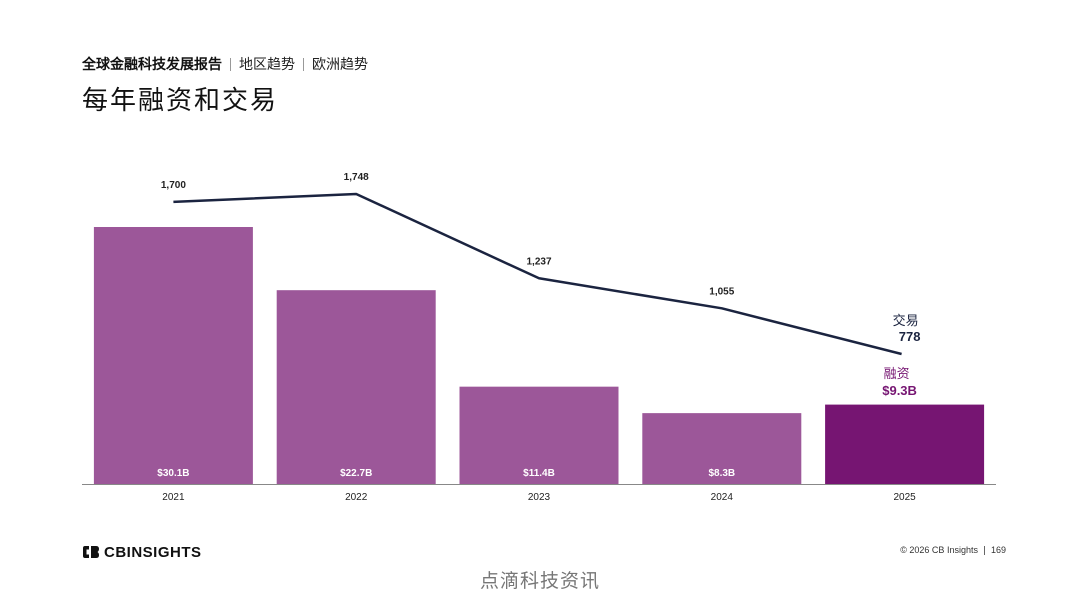 The height and width of the screenshot is (608, 1080). Describe the element at coordinates (173, 497) in the screenshot. I see `x-tick-label: 2021` at that location.